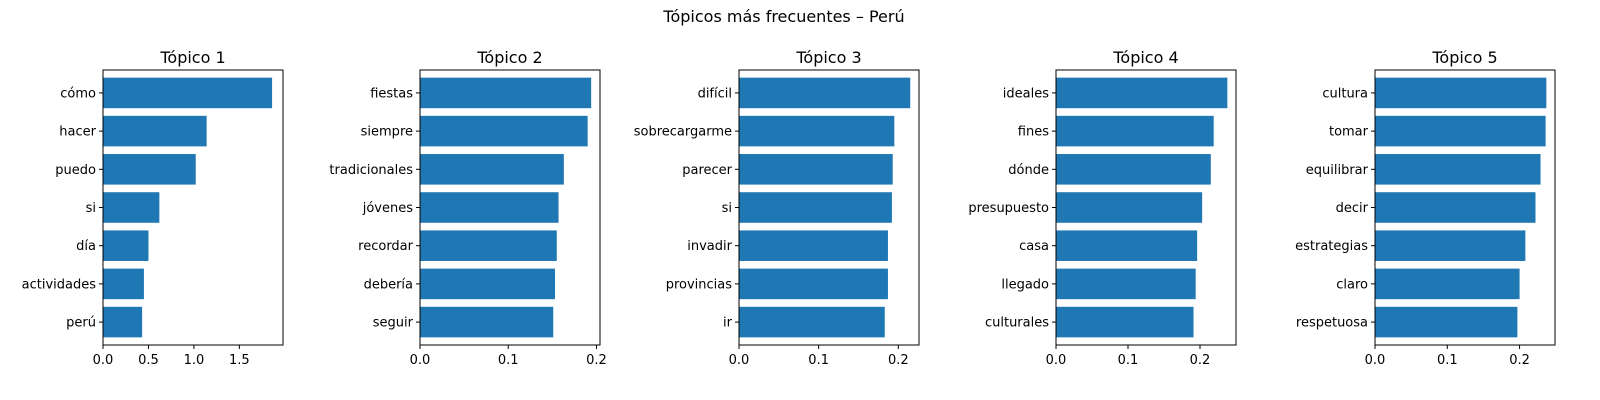  Describe the element at coordinates (709, 246) in the screenshot. I see `y-tick-label: invadir` at that location.